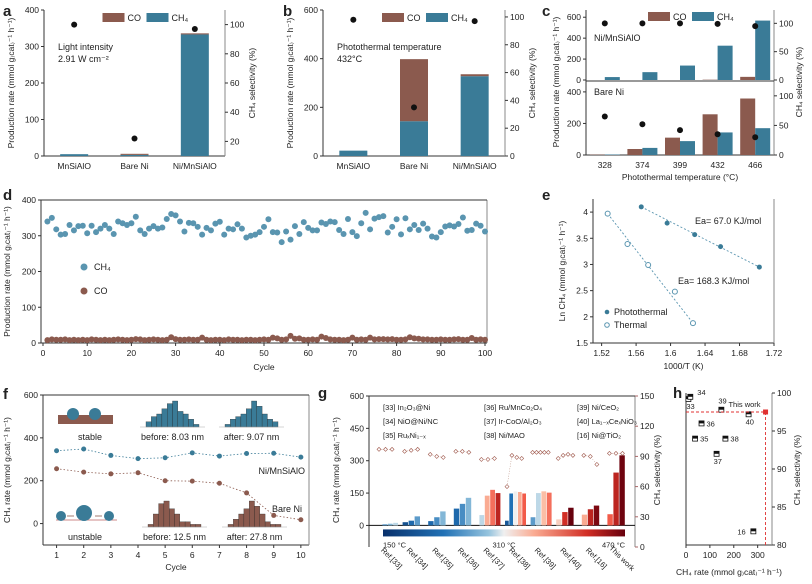 The image size is (812, 584). What do you see at coordinates (7, 271) in the screenshot?
I see `y-axis-title: Production rate (mmol g₎cat₎⁻¹ h⁻¹)` at bounding box center [7, 271].